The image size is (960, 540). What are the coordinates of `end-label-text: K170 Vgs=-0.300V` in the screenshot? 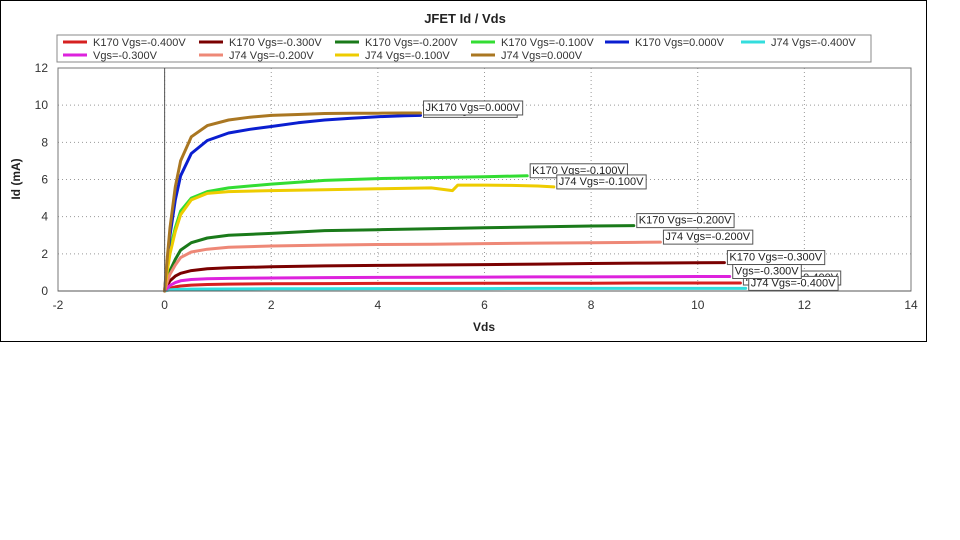 It's located at (775, 258).